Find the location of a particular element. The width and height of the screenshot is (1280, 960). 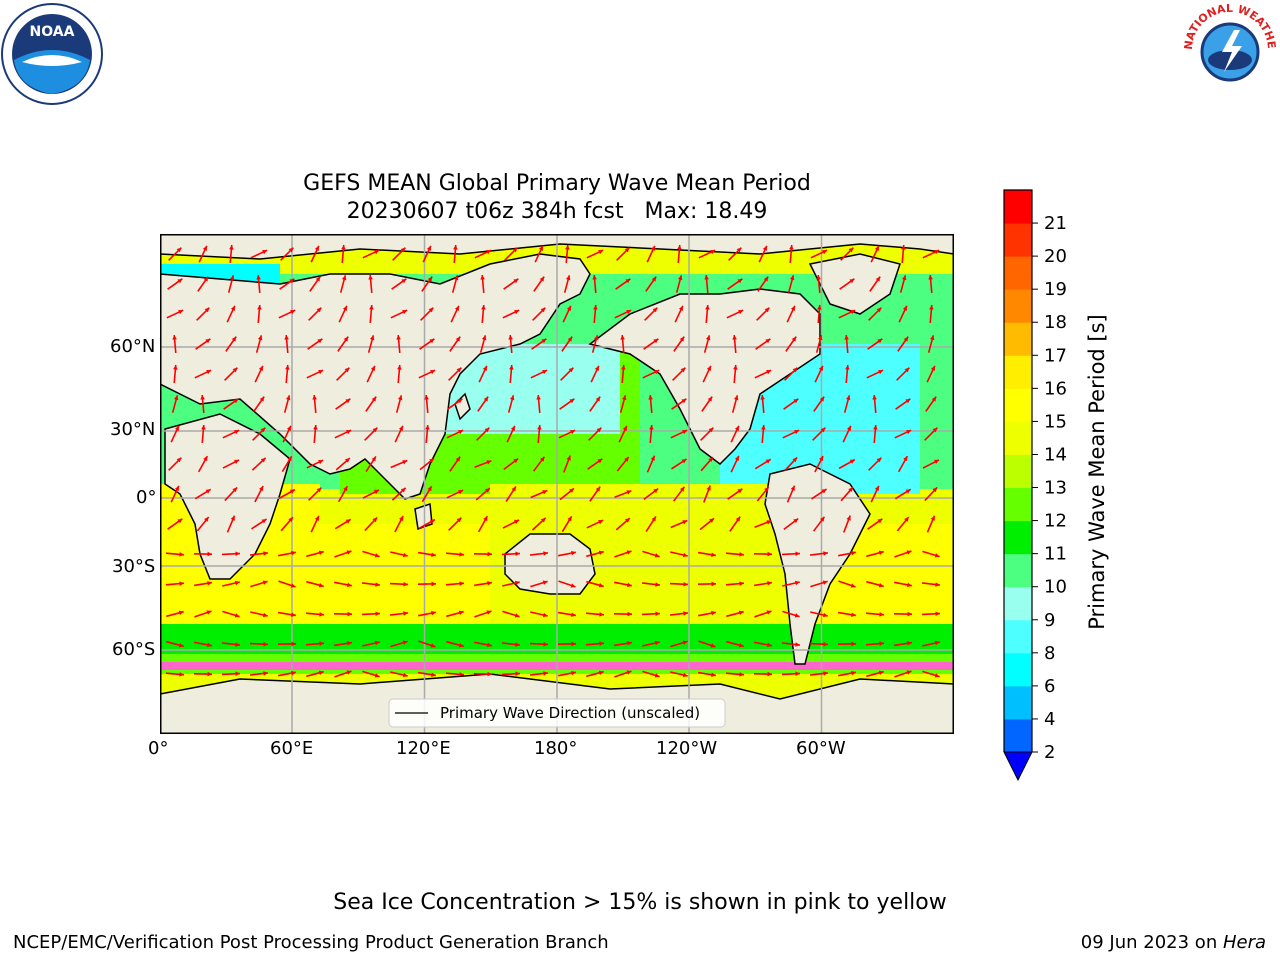

colorbar-label: Primary Wave Mean Period [s] is located at coordinates (1097, 472).